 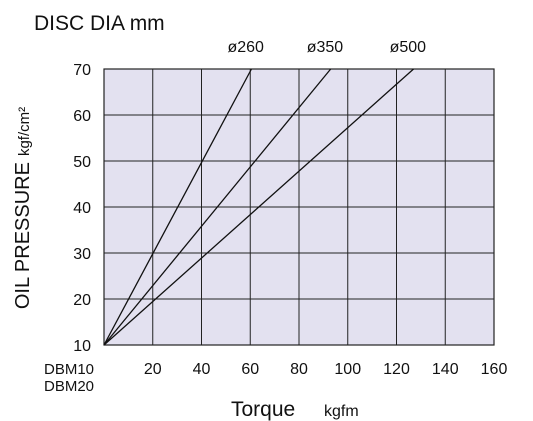 What do you see at coordinates (82, 116) in the screenshot?
I see `y-tick-label-5: 60` at bounding box center [82, 116].